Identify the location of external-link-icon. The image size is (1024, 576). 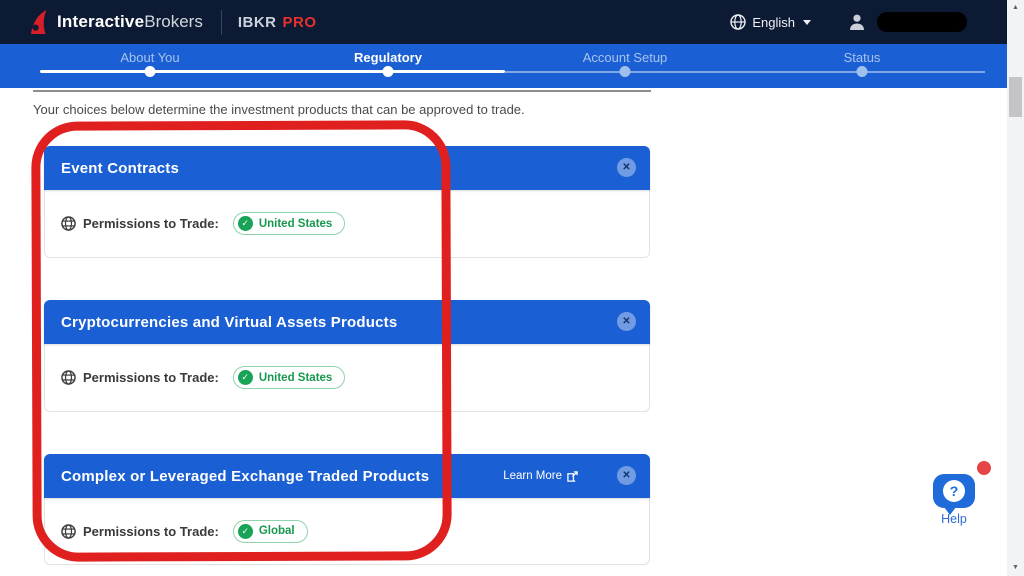
(572, 476).